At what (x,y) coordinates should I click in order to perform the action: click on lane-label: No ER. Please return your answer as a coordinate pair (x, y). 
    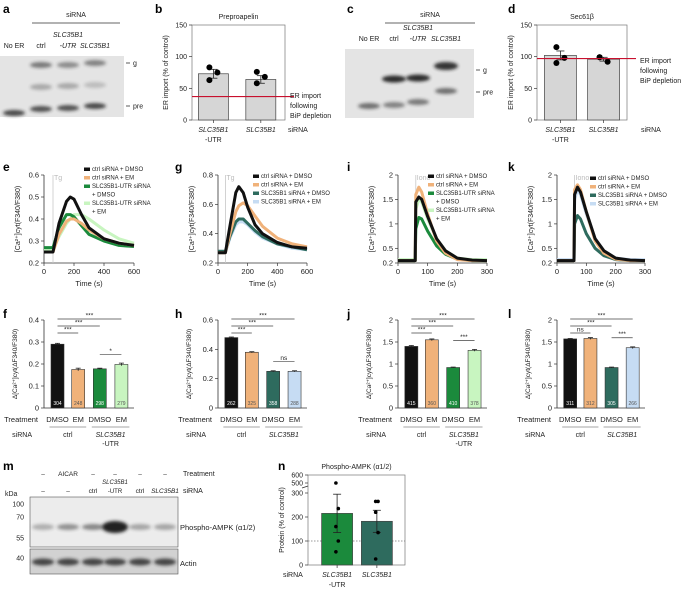
    Looking at the image, I should click on (14, 46).